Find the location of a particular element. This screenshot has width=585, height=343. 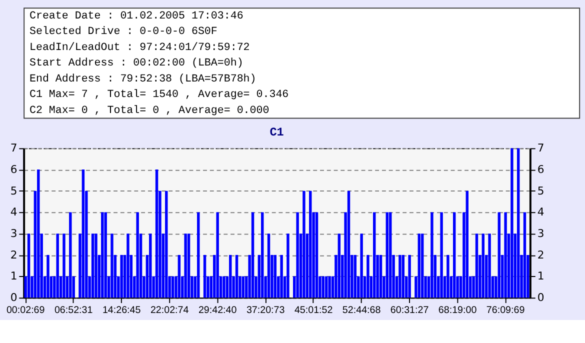

y-tick-label: 0 is located at coordinates (14, 297).